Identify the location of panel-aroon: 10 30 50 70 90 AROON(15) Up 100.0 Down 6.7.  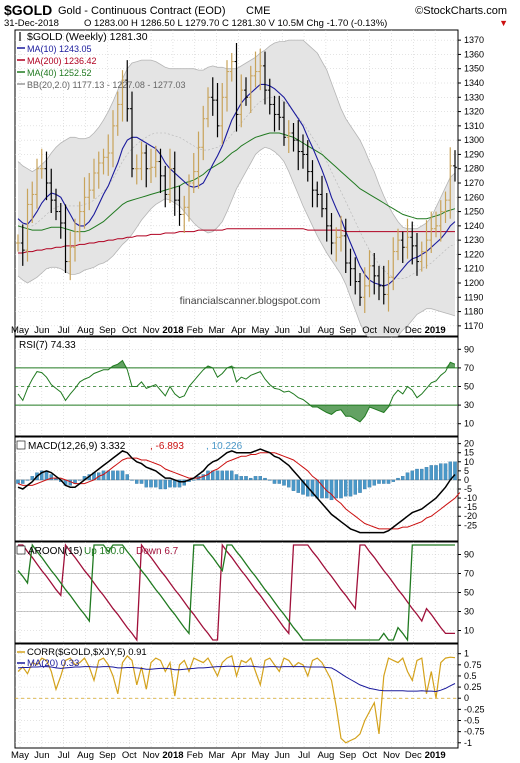
(244, 592).